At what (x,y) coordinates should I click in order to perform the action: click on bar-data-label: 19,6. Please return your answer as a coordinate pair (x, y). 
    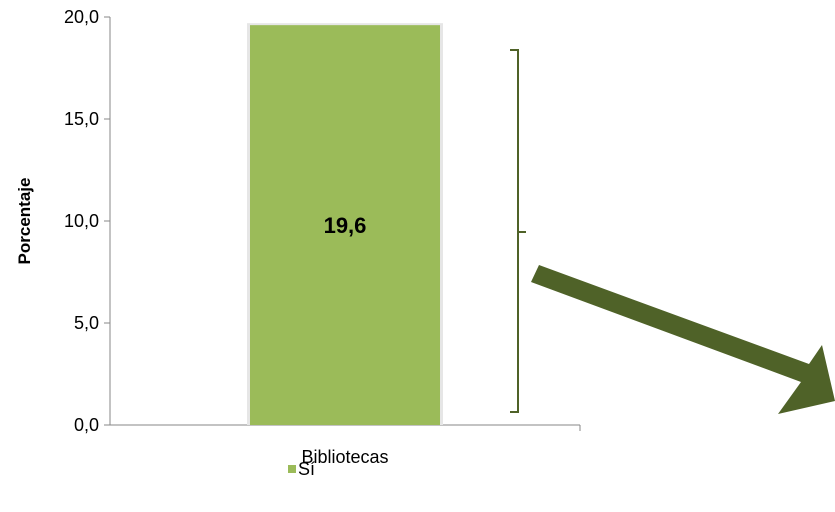
    Looking at the image, I should click on (345, 225).